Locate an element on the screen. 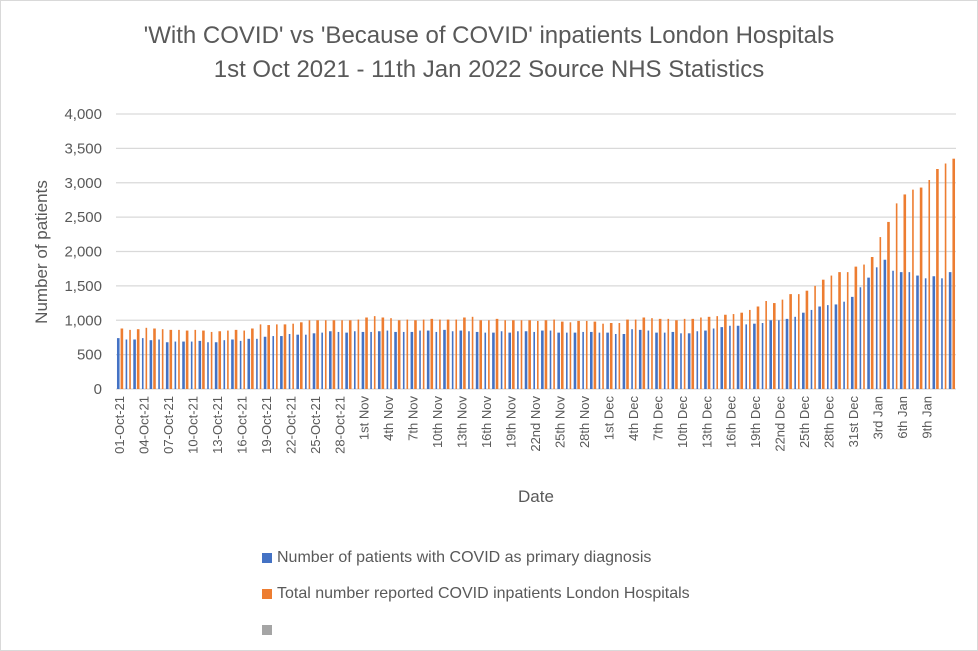 The height and width of the screenshot is (651, 978). legend-item-blank is located at coordinates (476, 630).